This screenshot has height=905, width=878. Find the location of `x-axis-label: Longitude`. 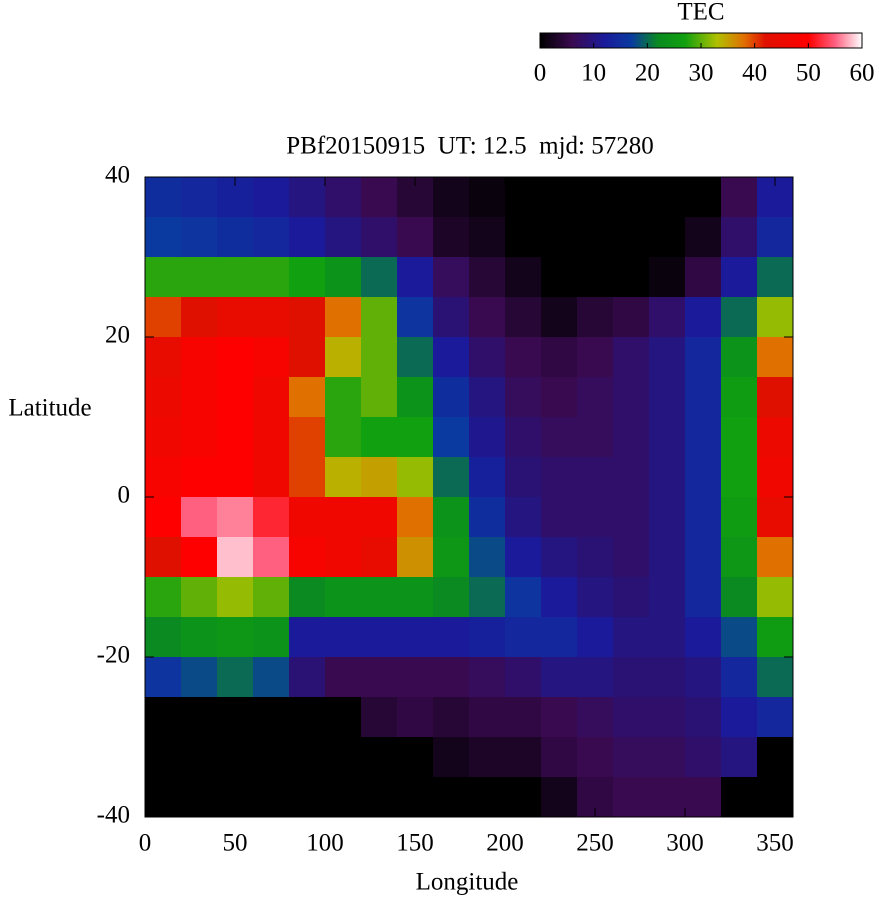

x-axis-label: Longitude is located at coordinates (467, 882).